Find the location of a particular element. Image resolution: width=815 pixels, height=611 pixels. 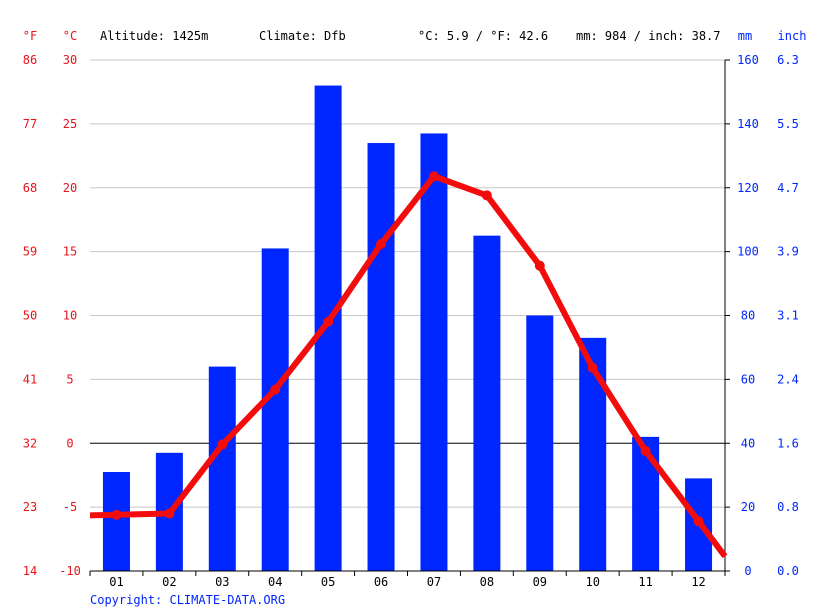

celsius-unit-label: °C is located at coordinates (70, 36).